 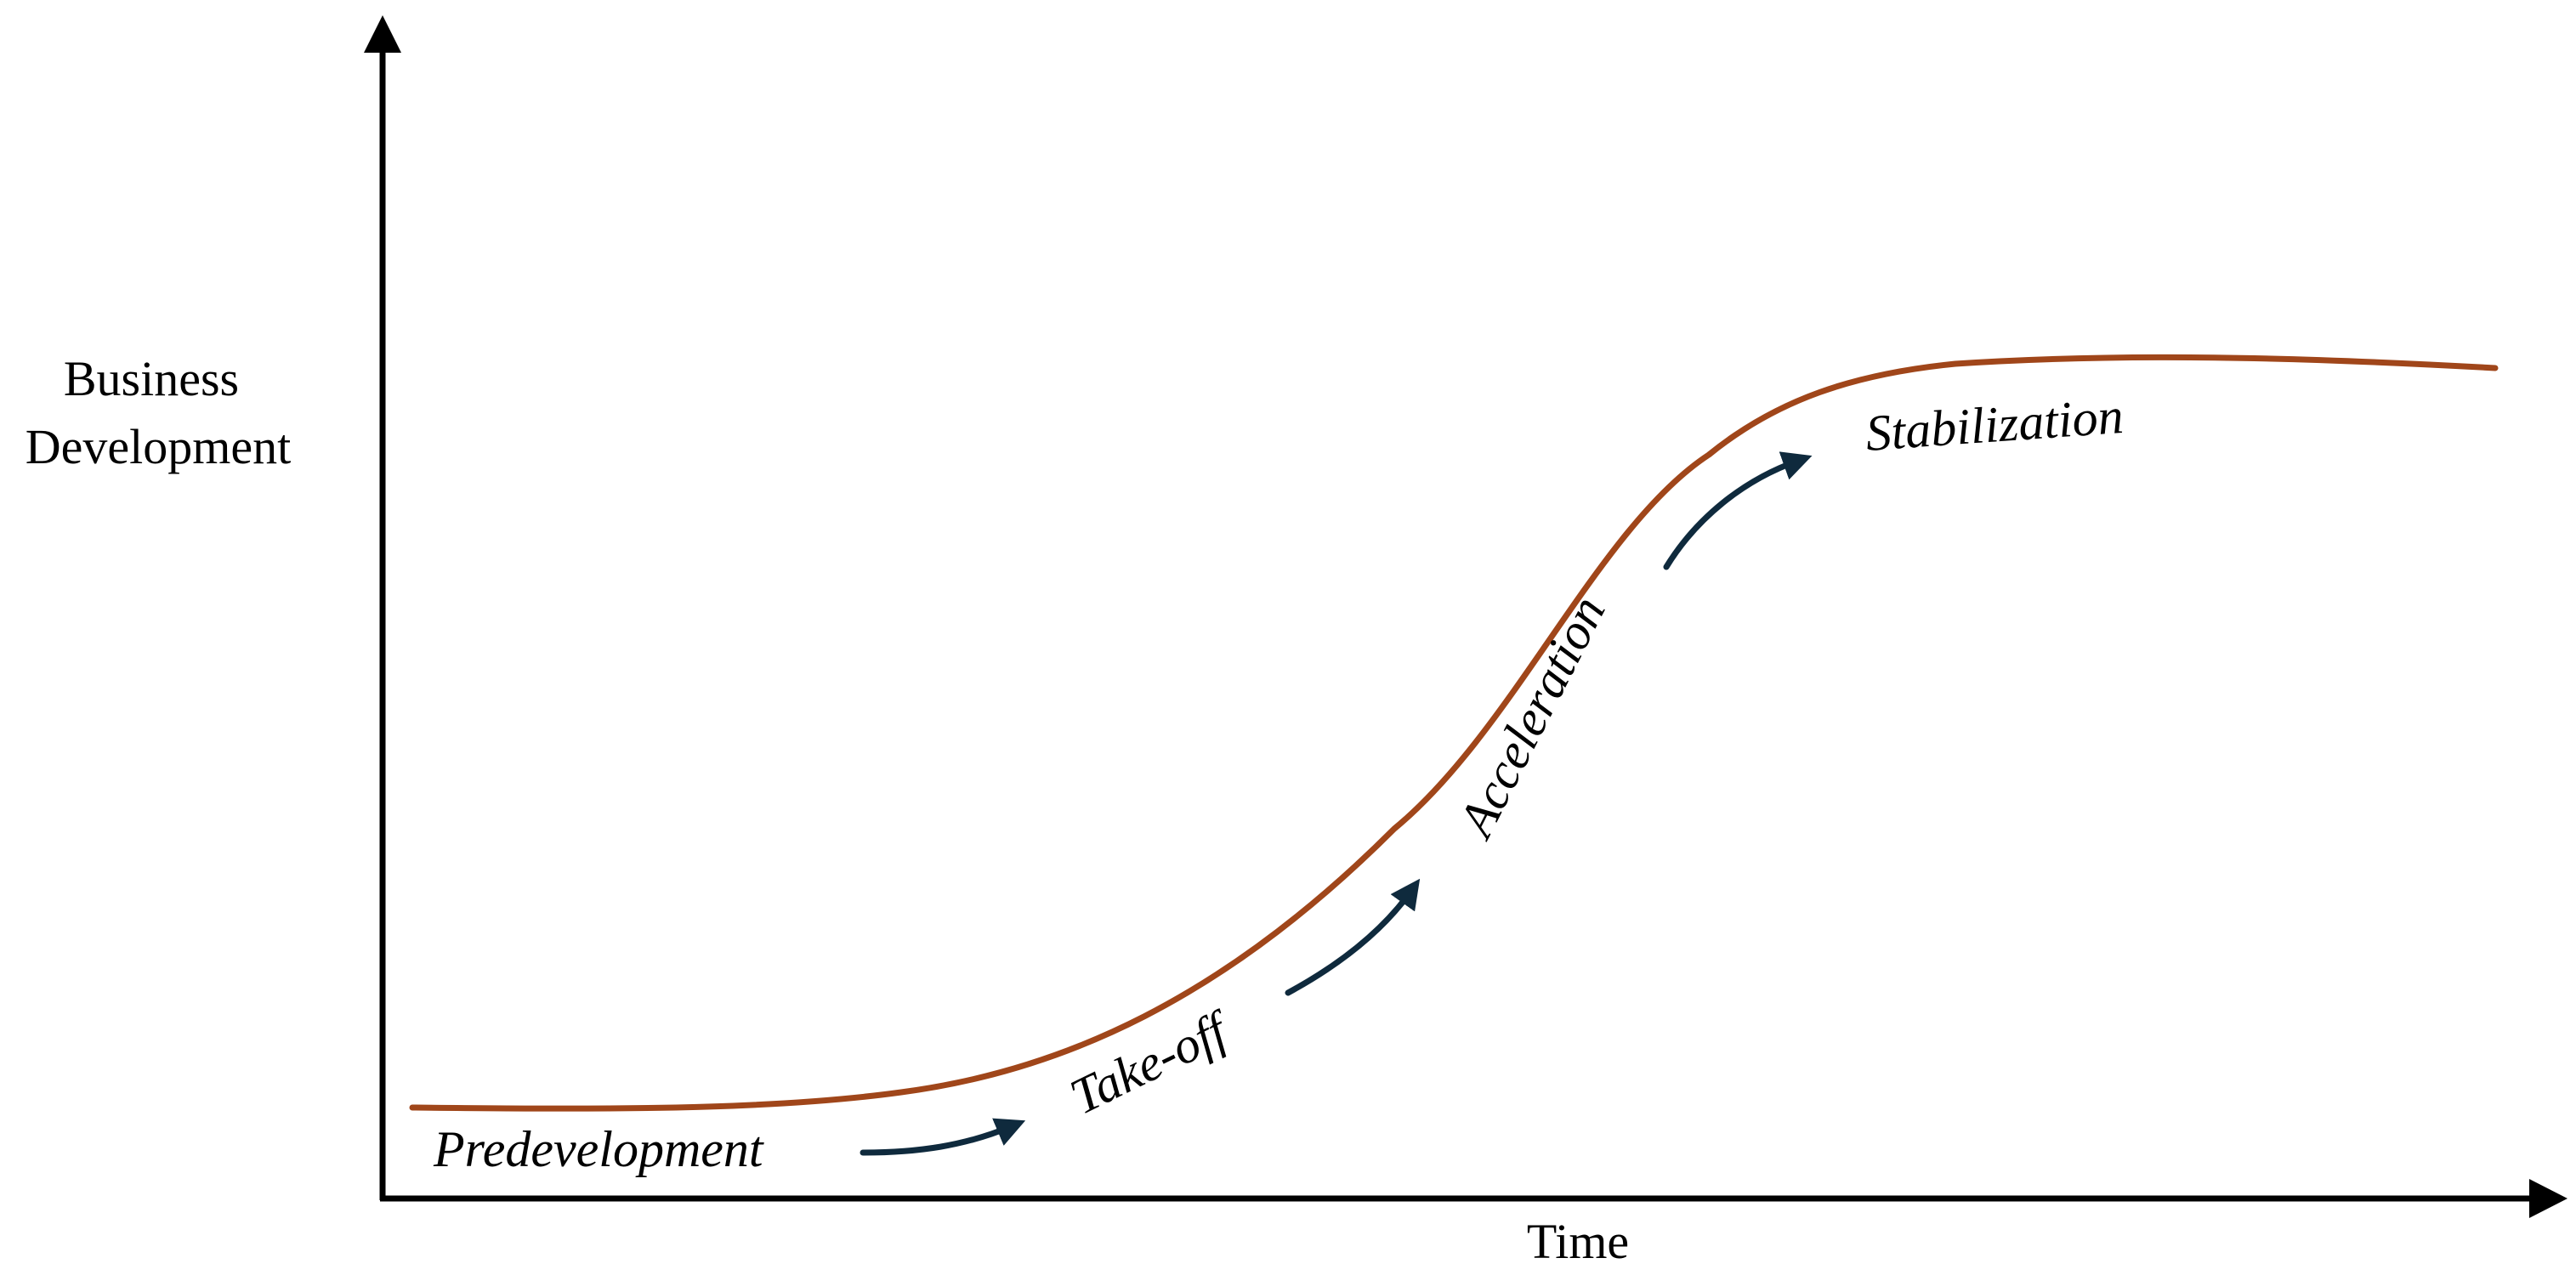 What do you see at coordinates (1151, 1062) in the screenshot?
I see `stage-label-takeoff: Take-off` at bounding box center [1151, 1062].